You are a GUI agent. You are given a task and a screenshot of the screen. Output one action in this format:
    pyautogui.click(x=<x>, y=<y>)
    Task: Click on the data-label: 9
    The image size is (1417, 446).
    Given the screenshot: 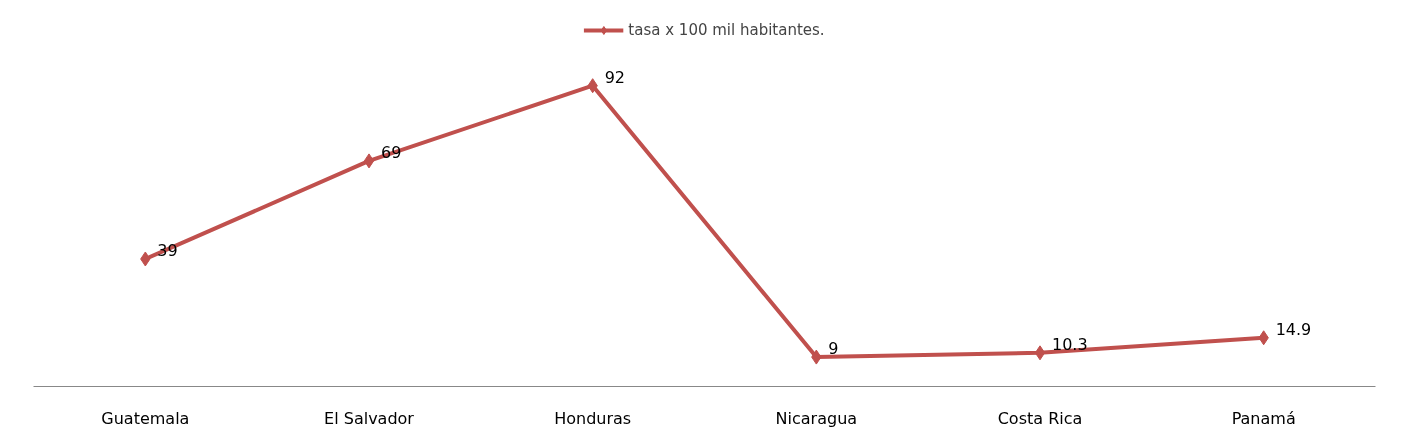 What is the action you would take?
    pyautogui.click(x=833, y=349)
    